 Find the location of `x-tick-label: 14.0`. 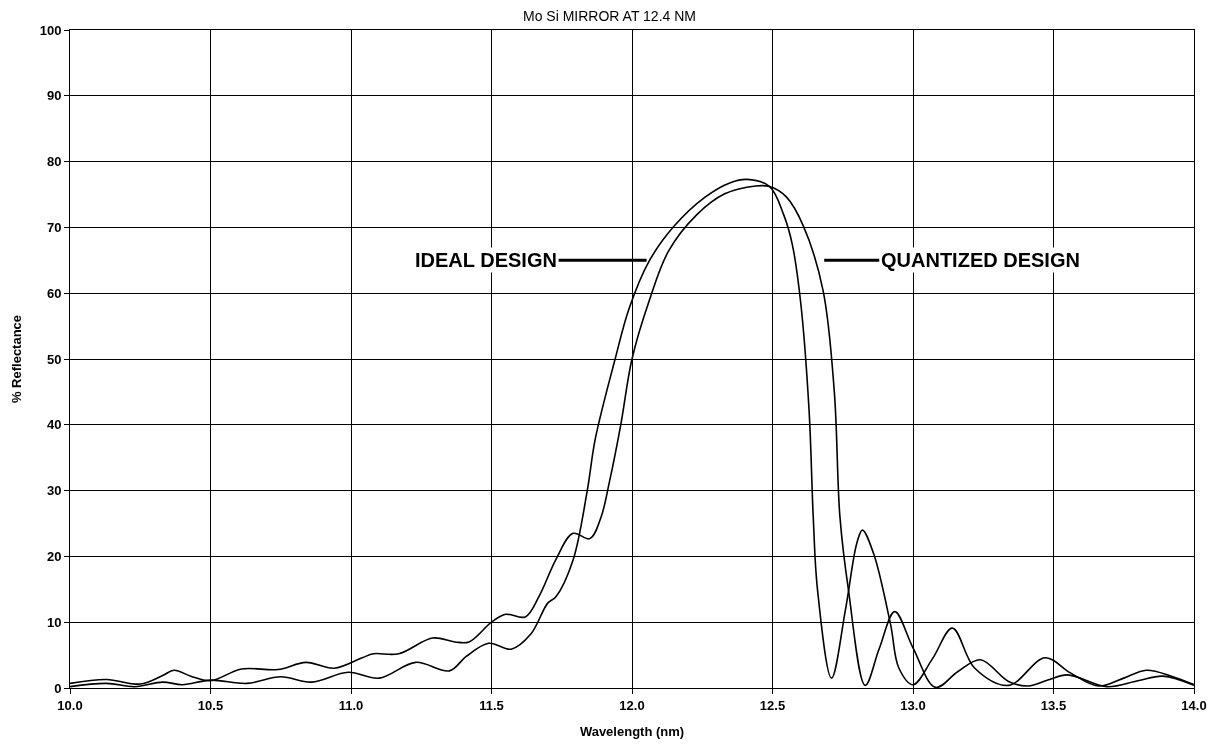

x-tick-label: 14.0 is located at coordinates (1194, 705).